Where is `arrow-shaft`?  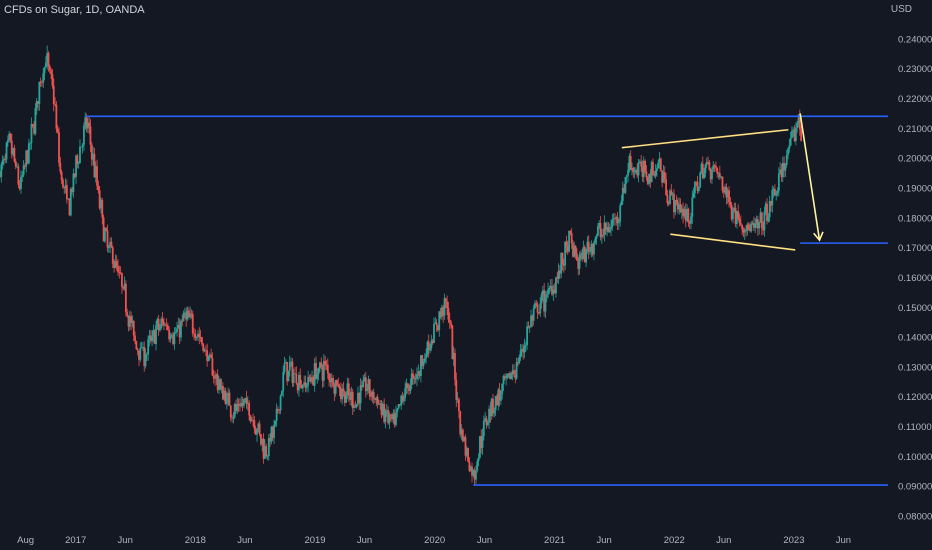
arrow-shaft is located at coordinates (810, 177).